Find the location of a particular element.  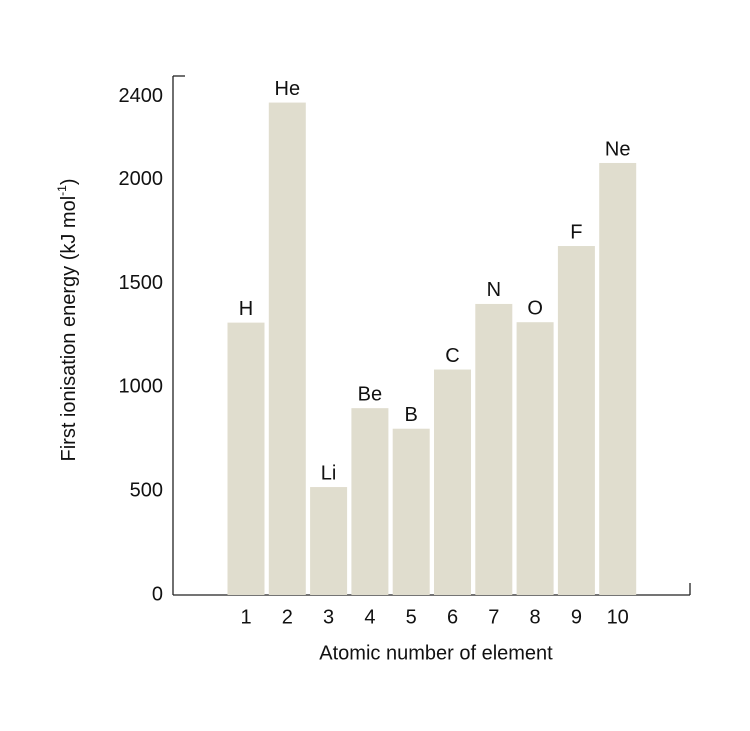

bar-label: C is located at coordinates (452, 356).